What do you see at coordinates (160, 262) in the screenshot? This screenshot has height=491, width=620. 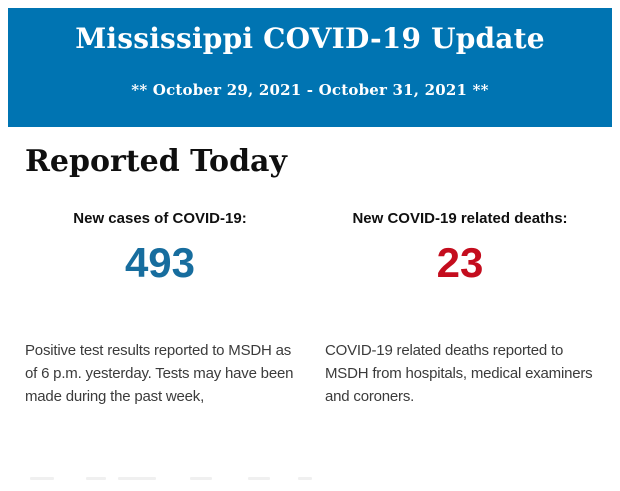 I see `stat-value-new-cases: 493` at bounding box center [160, 262].